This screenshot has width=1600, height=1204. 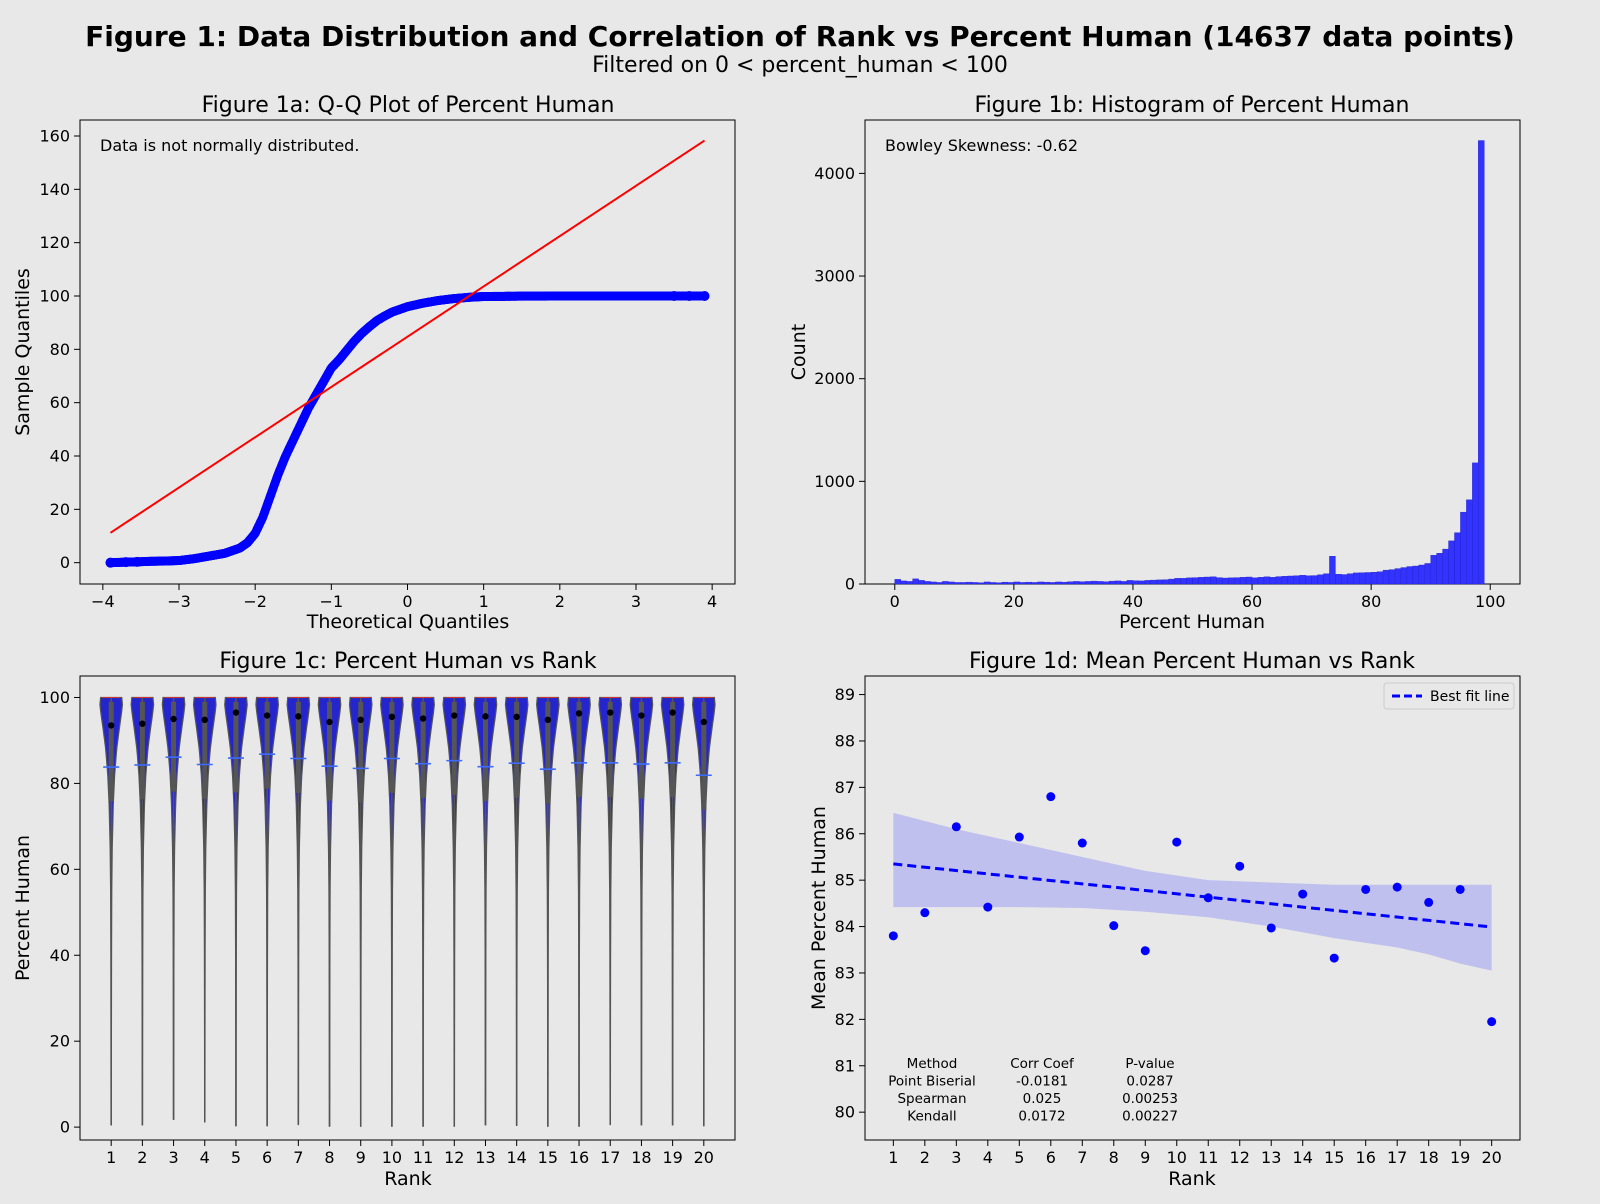 I want to click on panel-1a-annotation: Data is not normally distributed., so click(x=229, y=145).